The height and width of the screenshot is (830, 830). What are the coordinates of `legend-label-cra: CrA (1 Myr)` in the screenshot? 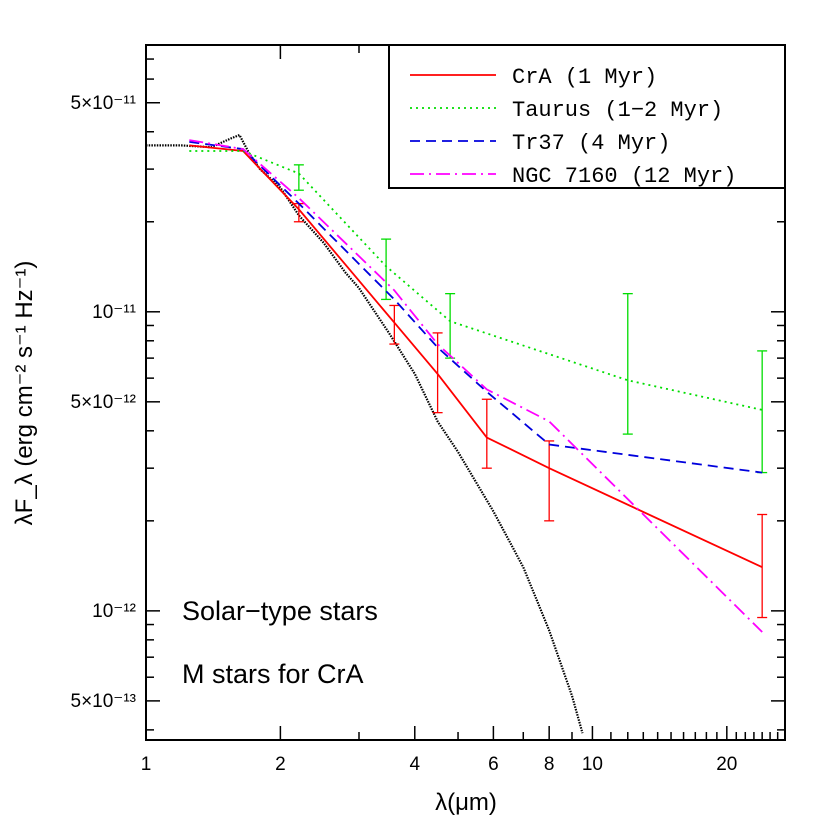 It's located at (584, 77).